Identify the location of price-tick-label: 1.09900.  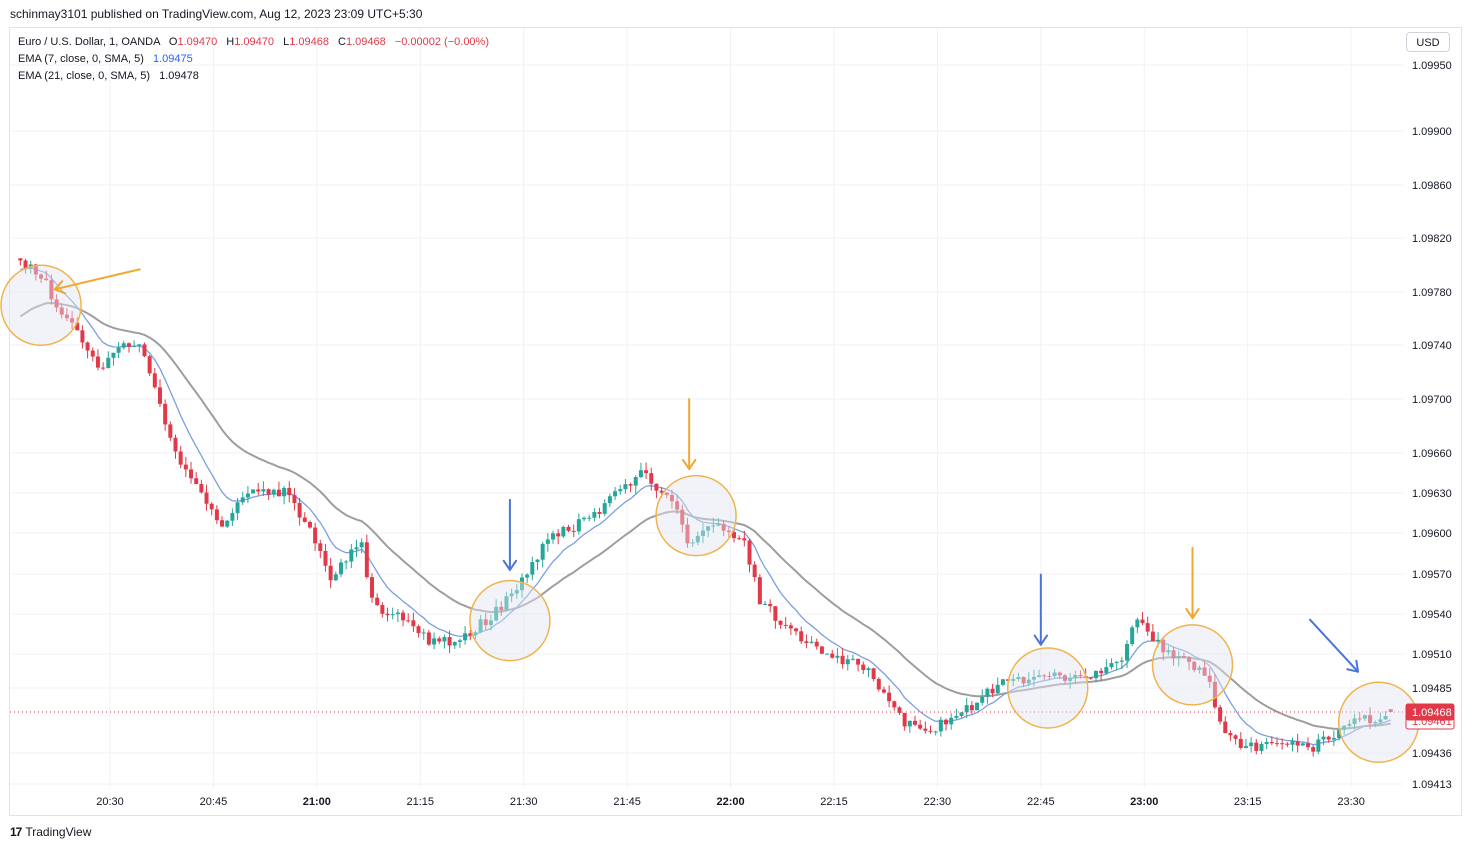
(1432, 132).